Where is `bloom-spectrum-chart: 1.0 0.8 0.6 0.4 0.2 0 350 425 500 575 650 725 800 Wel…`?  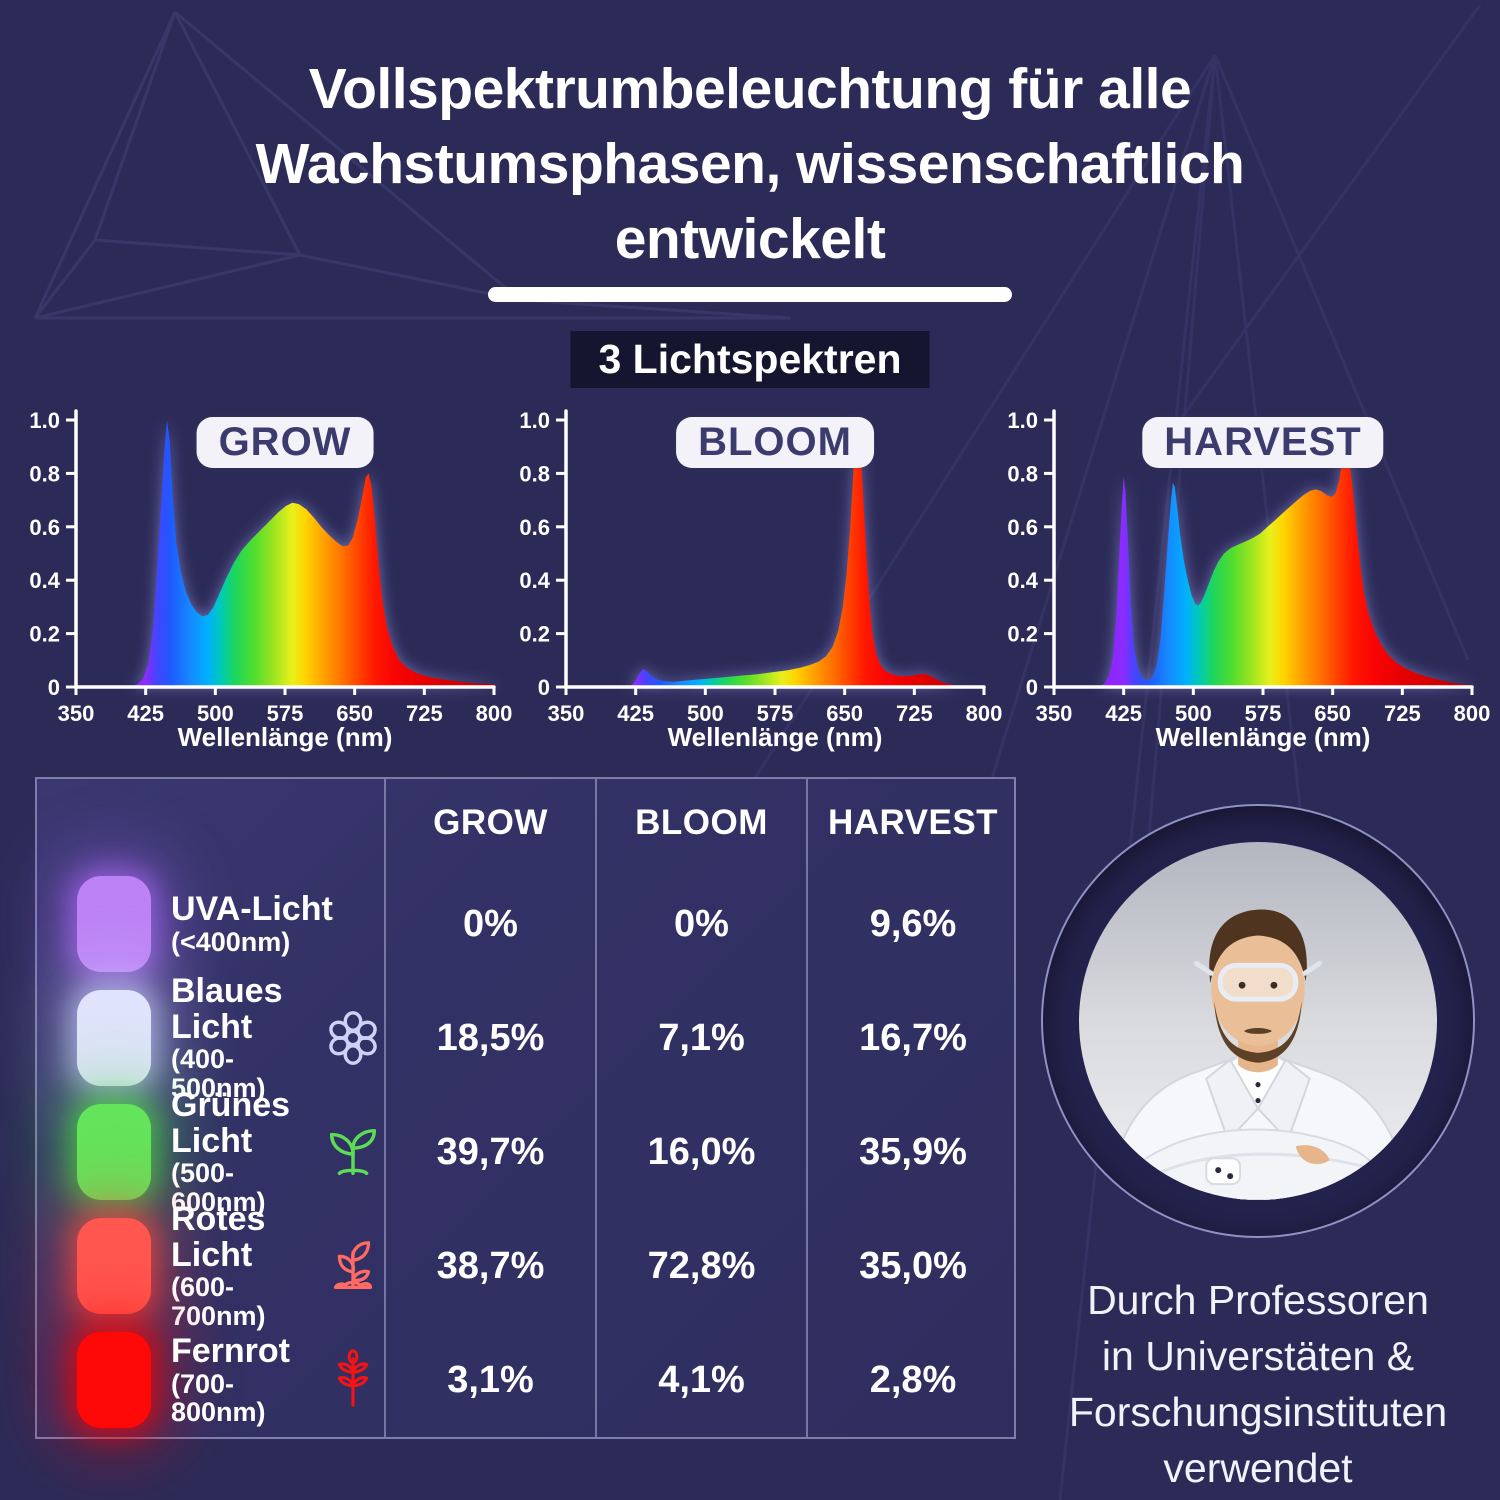
bloom-spectrum-chart: 1.0 0.8 0.6 0.4 0.2 0 350 425 500 575 650 725 800 Wel… is located at coordinates (760, 573).